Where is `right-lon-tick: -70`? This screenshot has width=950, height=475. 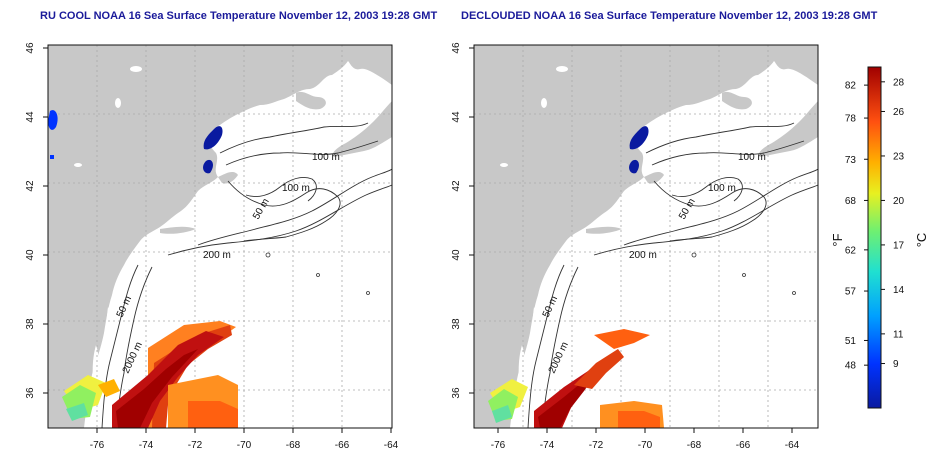 right-lon-tick: -70 is located at coordinates (645, 445).